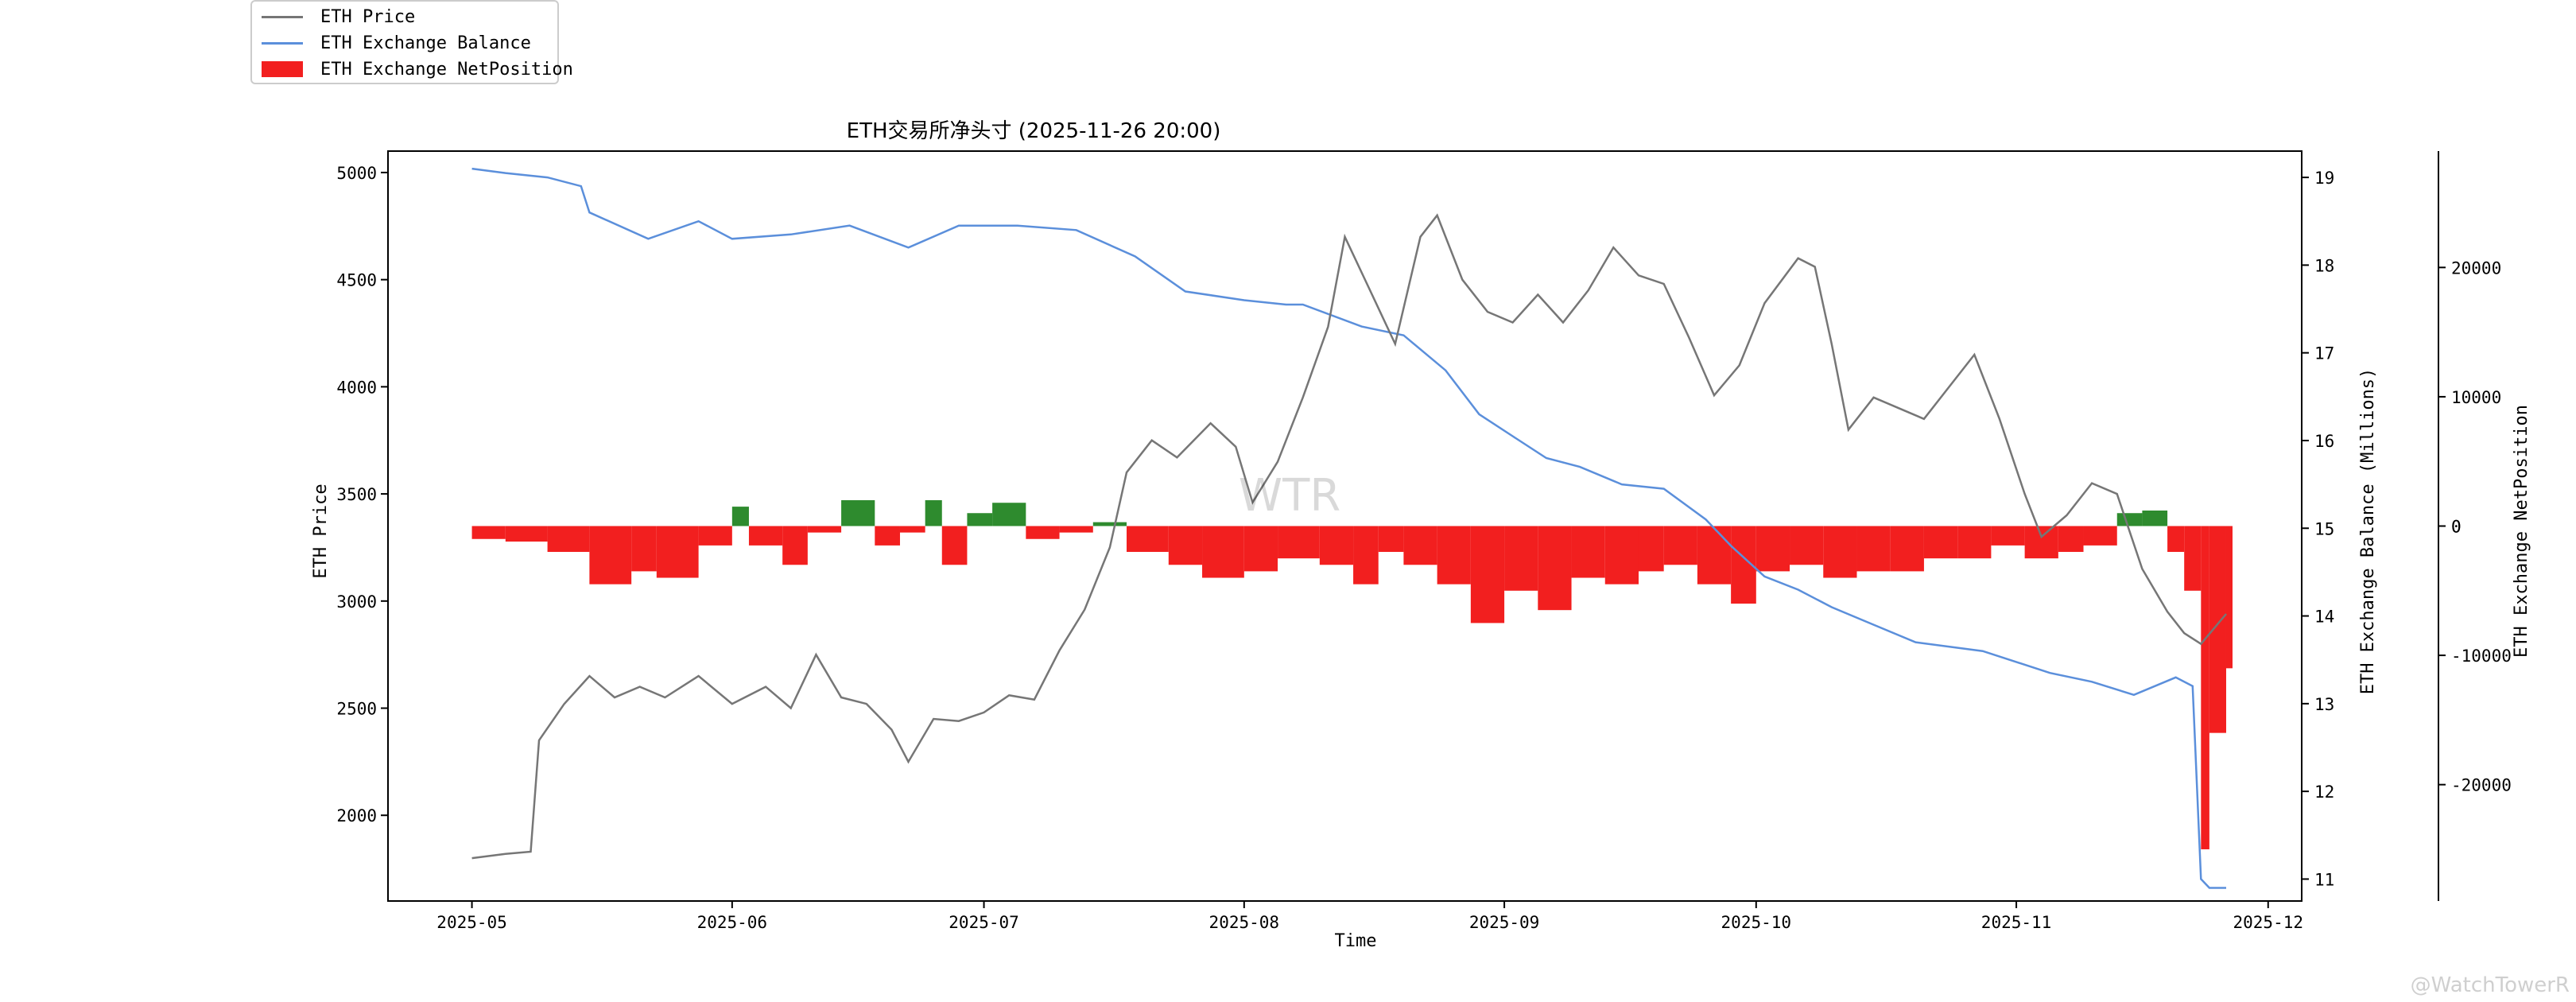 This screenshot has height=1002, width=2576. I want to click on legend-item-price: ETH Price, so click(339, 17).